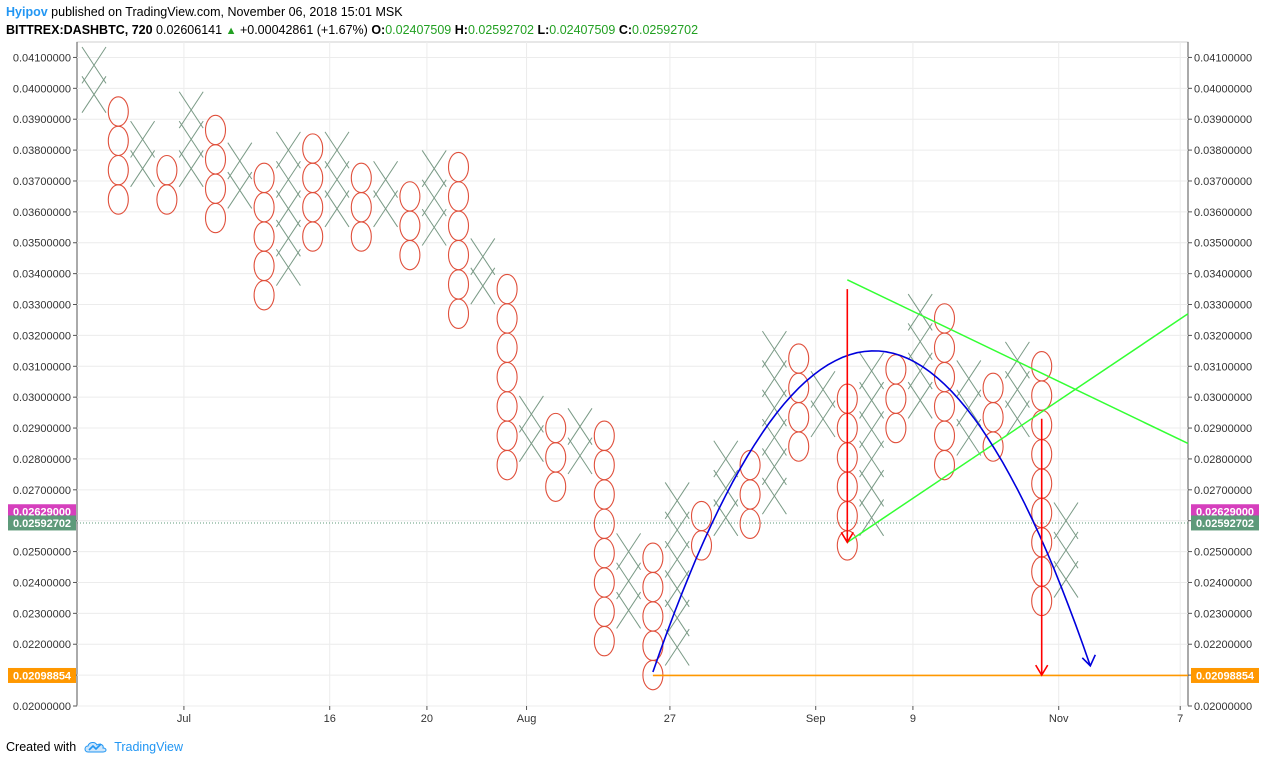 The height and width of the screenshot is (765, 1267). Describe the element at coordinates (418, 30) in the screenshot. I see `open-value: 0.02407509` at that location.